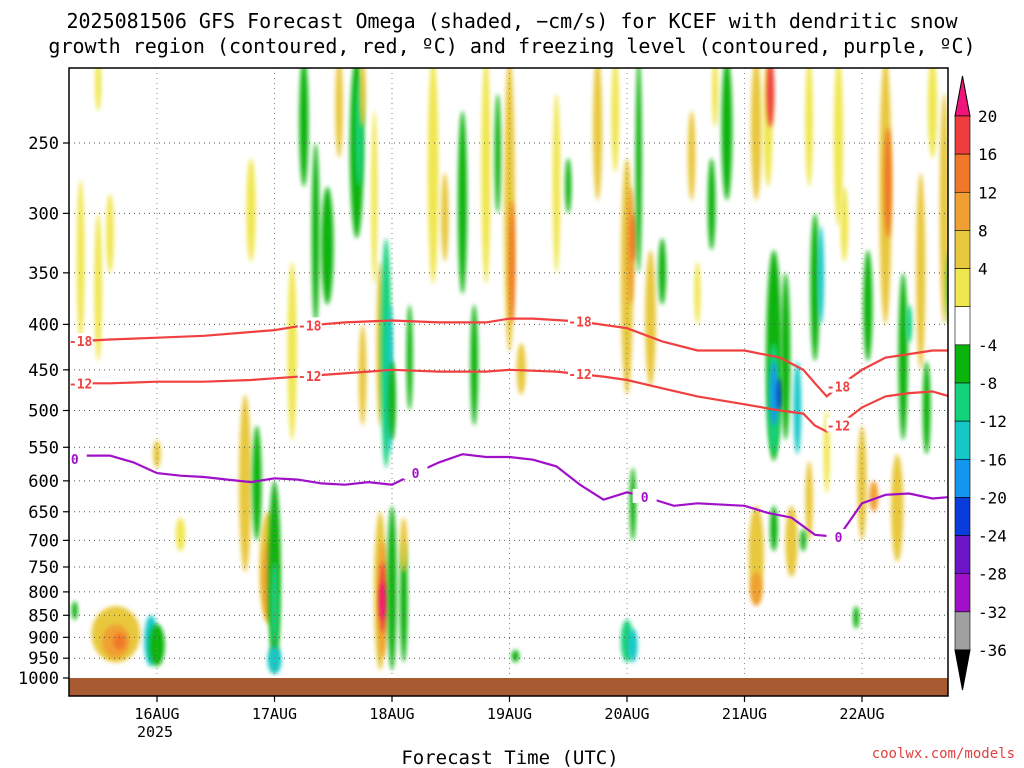  Describe the element at coordinates (992, 650) in the screenshot. I see `colorbar-label: -36` at that location.